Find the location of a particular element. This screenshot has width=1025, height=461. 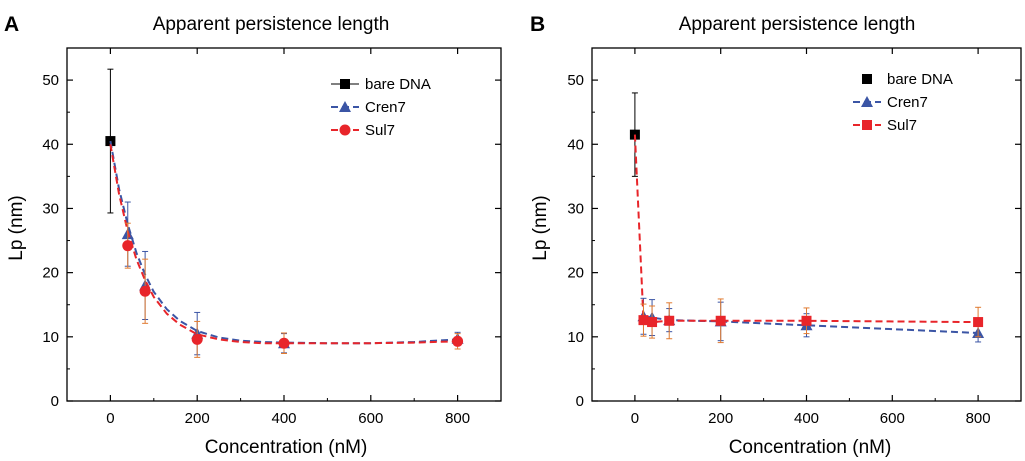

panel-b-legend-bare-dna-marker is located at coordinates (867, 79).